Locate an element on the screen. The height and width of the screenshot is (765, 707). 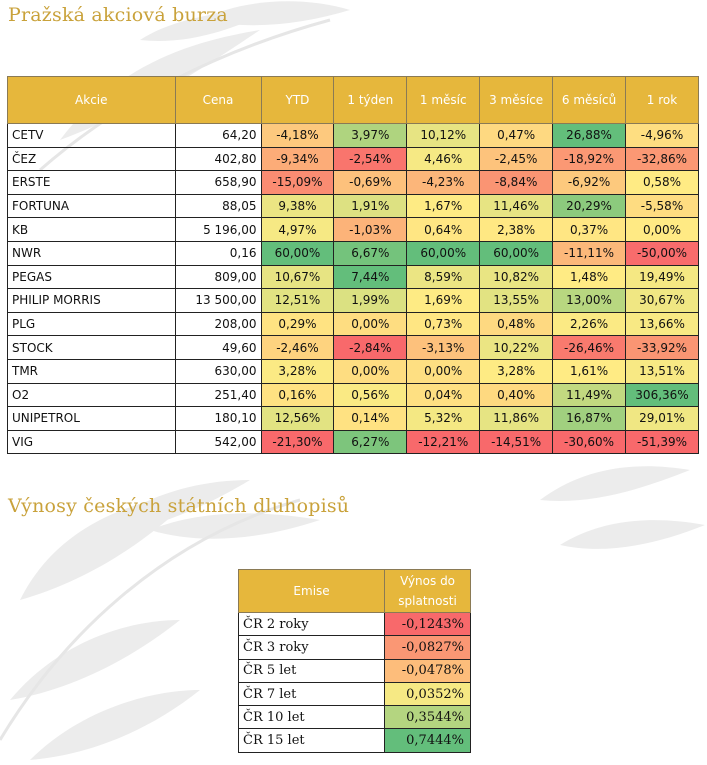
stock-change-m6: 11,49% is located at coordinates (589, 395).